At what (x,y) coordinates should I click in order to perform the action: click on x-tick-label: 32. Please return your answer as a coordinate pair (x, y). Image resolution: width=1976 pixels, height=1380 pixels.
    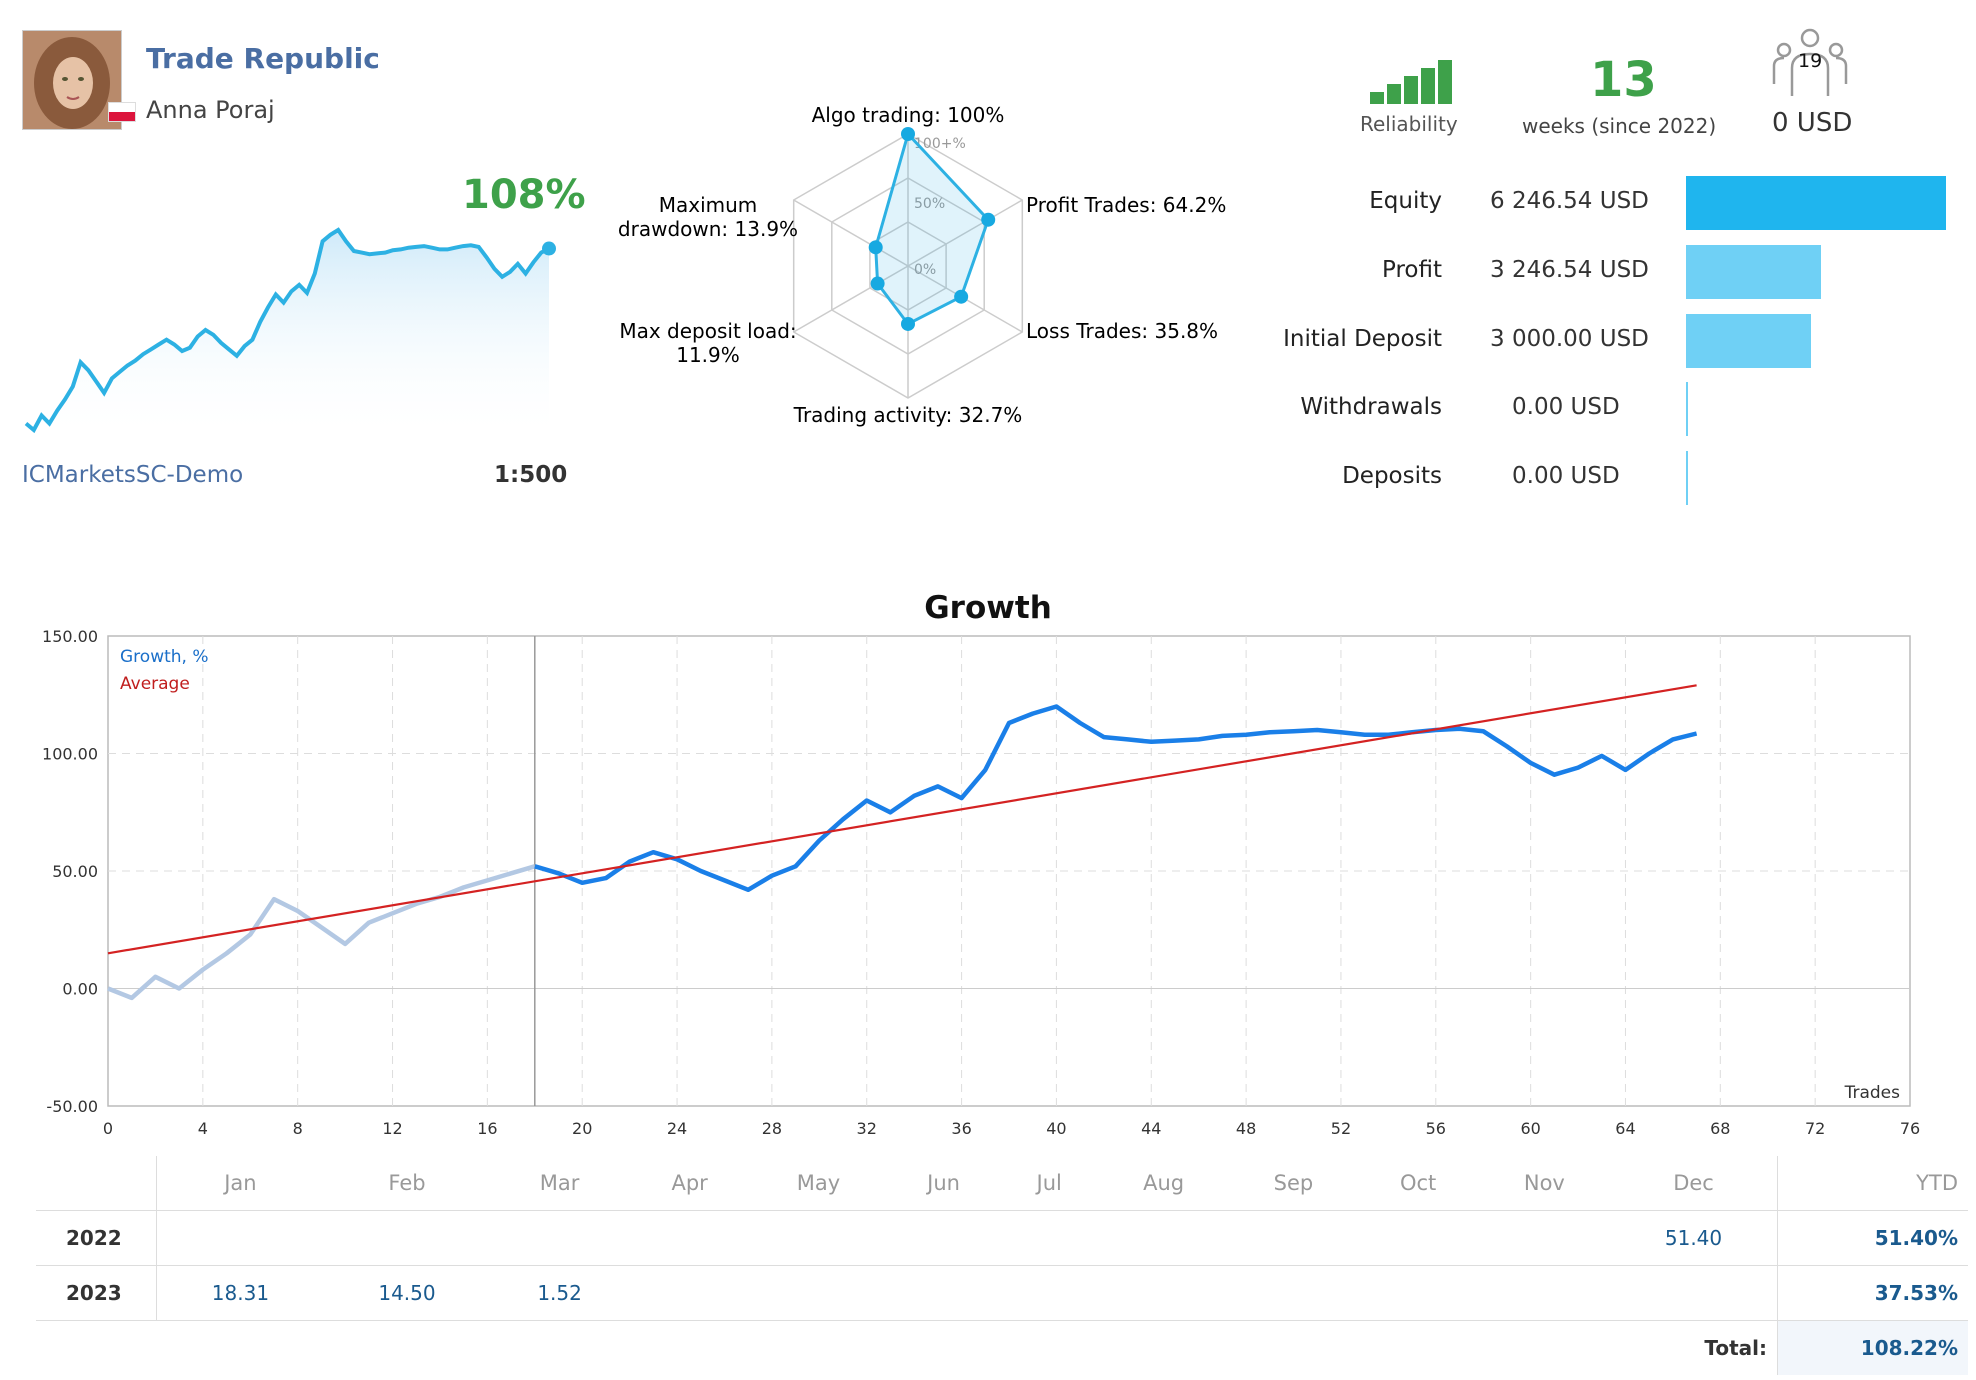
    Looking at the image, I should click on (867, 1128).